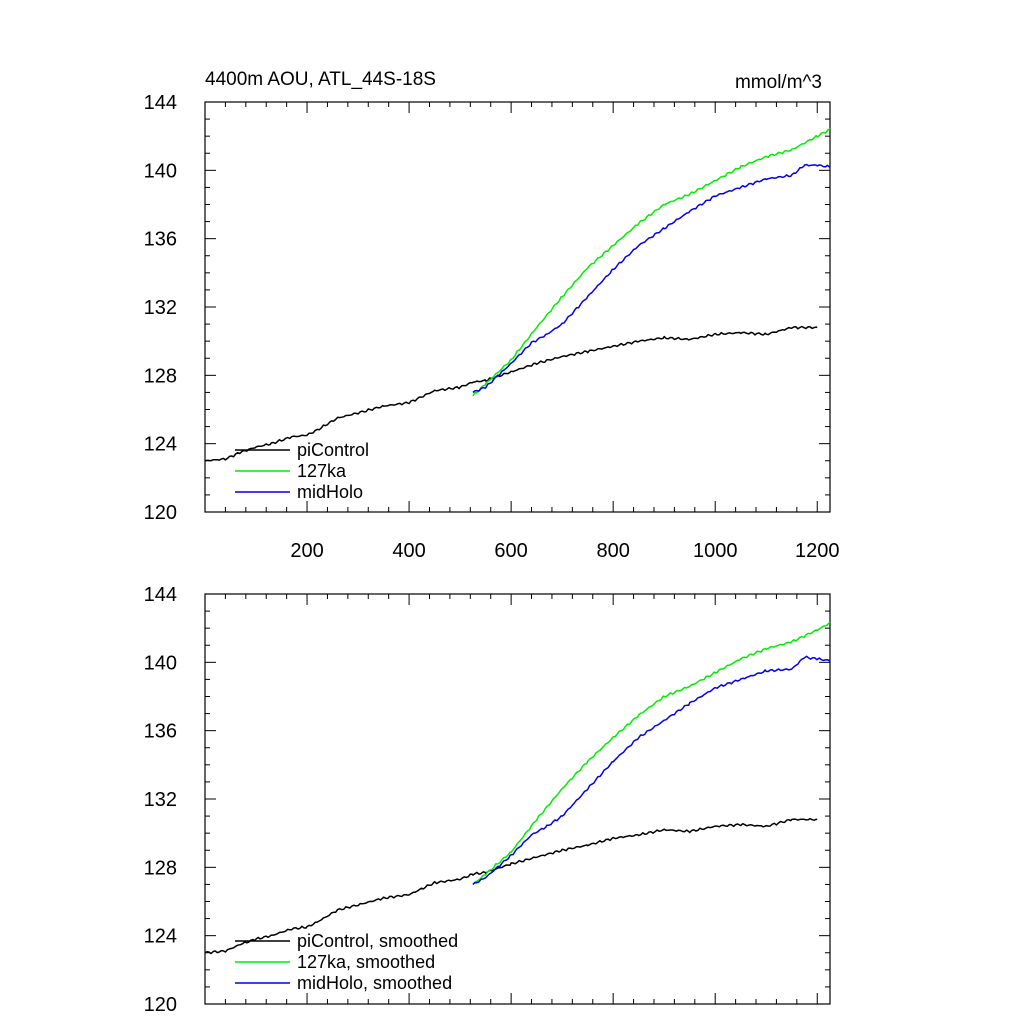  Describe the element at coordinates (374, 983) in the screenshot. I see `legend-label: midHolo, smoothed` at that location.